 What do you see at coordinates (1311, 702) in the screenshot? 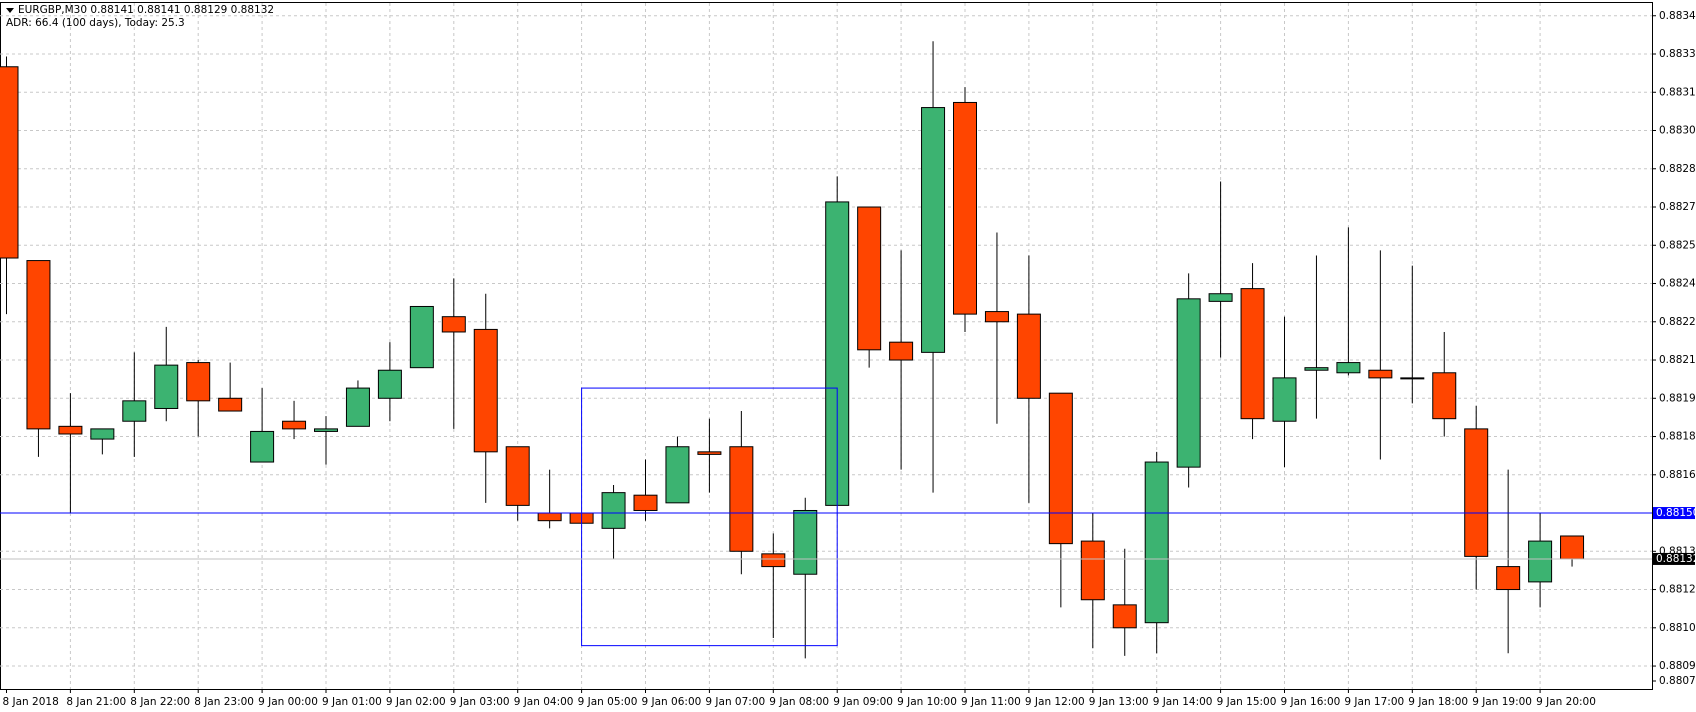
I see `x-tick-label: 9 Jan 16:00` at bounding box center [1311, 702].